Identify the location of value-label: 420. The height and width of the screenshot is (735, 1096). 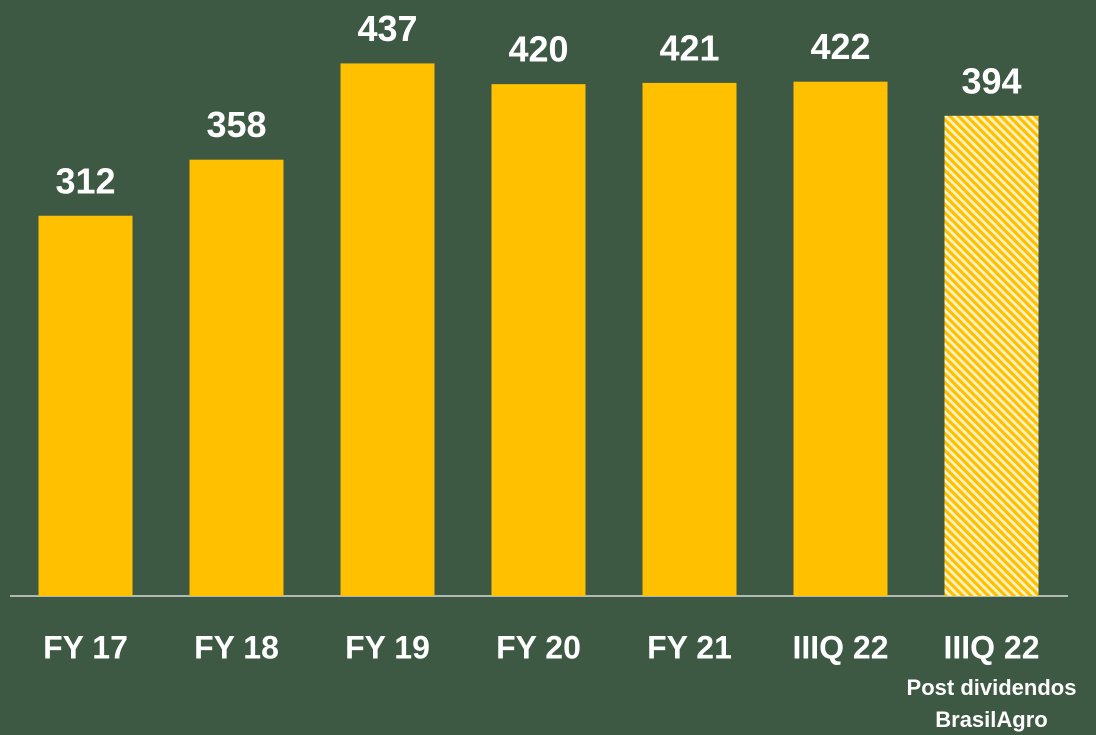
(538, 49).